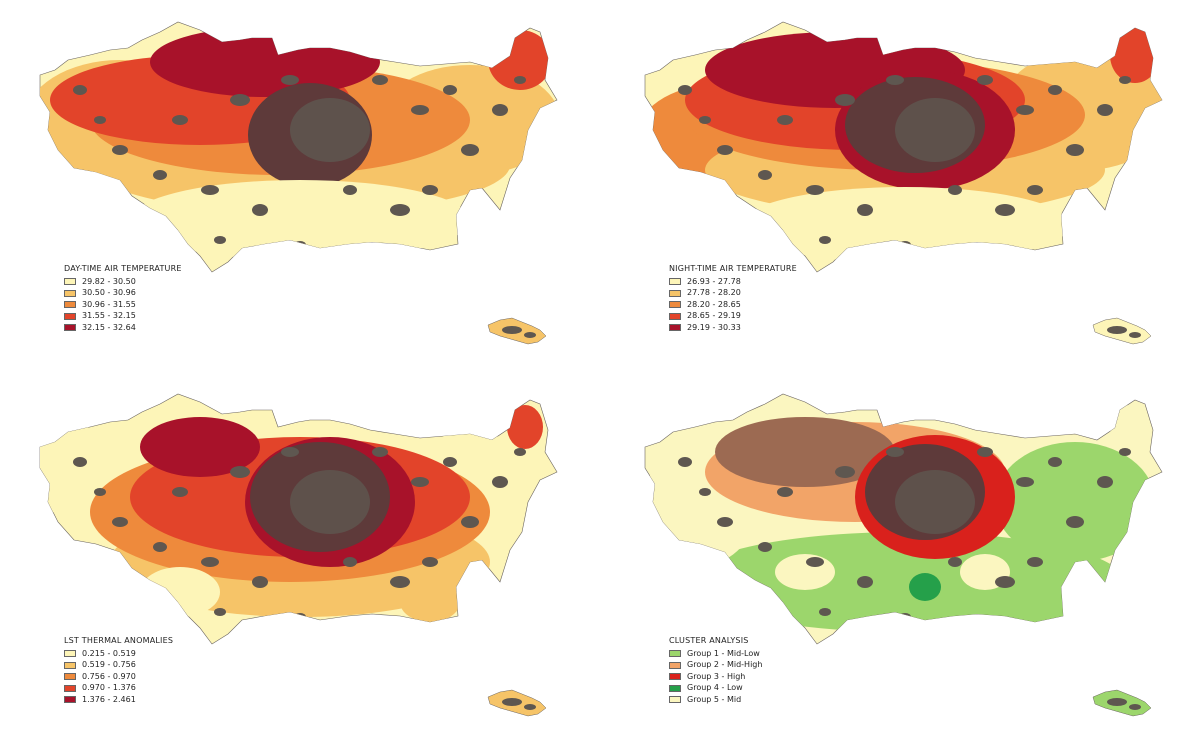 This screenshot has height=750, width=1200. I want to click on legend-row: 1.376 - 2.461, so click(118, 700).